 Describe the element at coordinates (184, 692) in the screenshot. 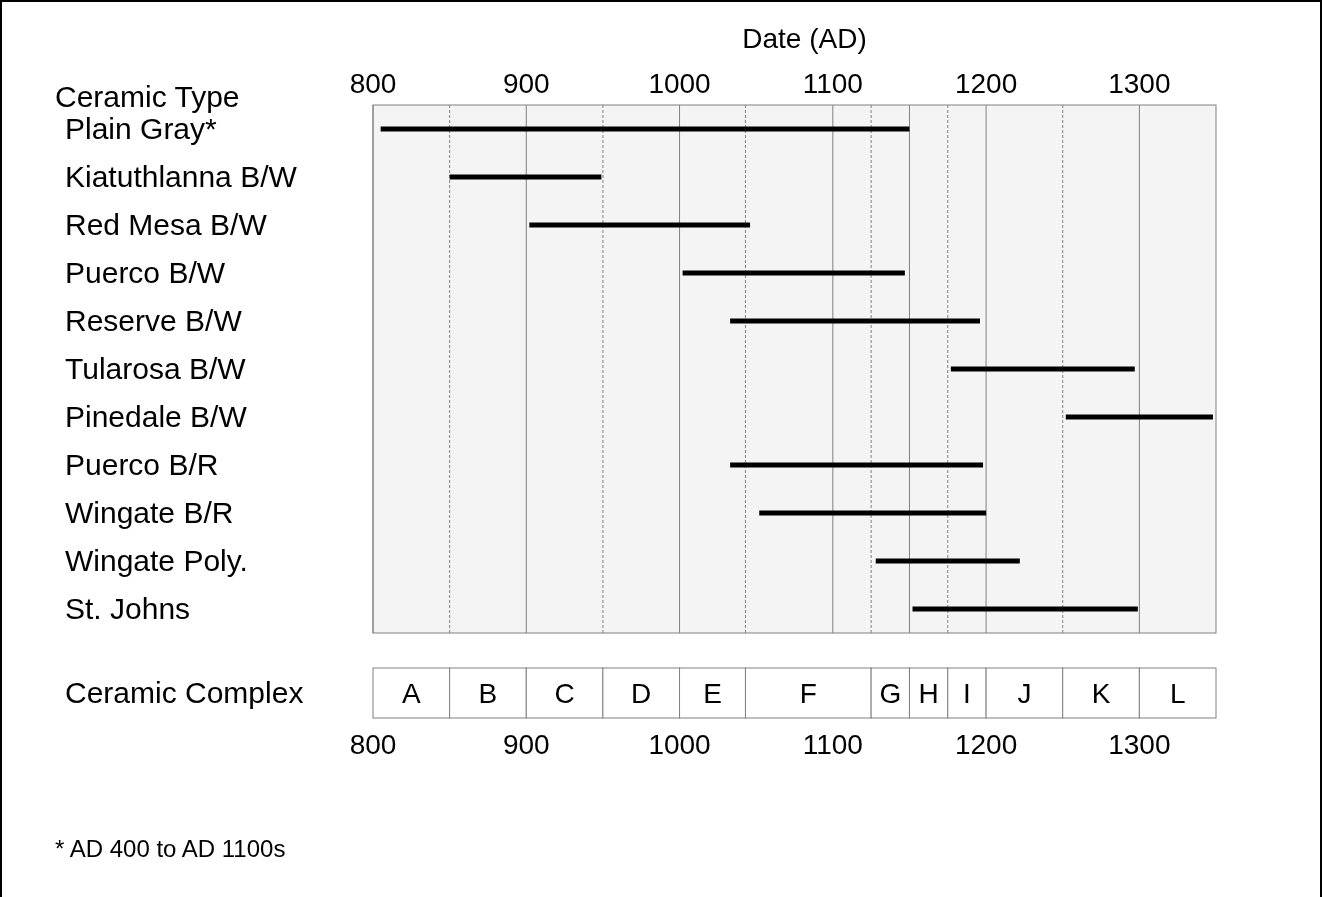

I see `text: Ceramic Complex` at that location.